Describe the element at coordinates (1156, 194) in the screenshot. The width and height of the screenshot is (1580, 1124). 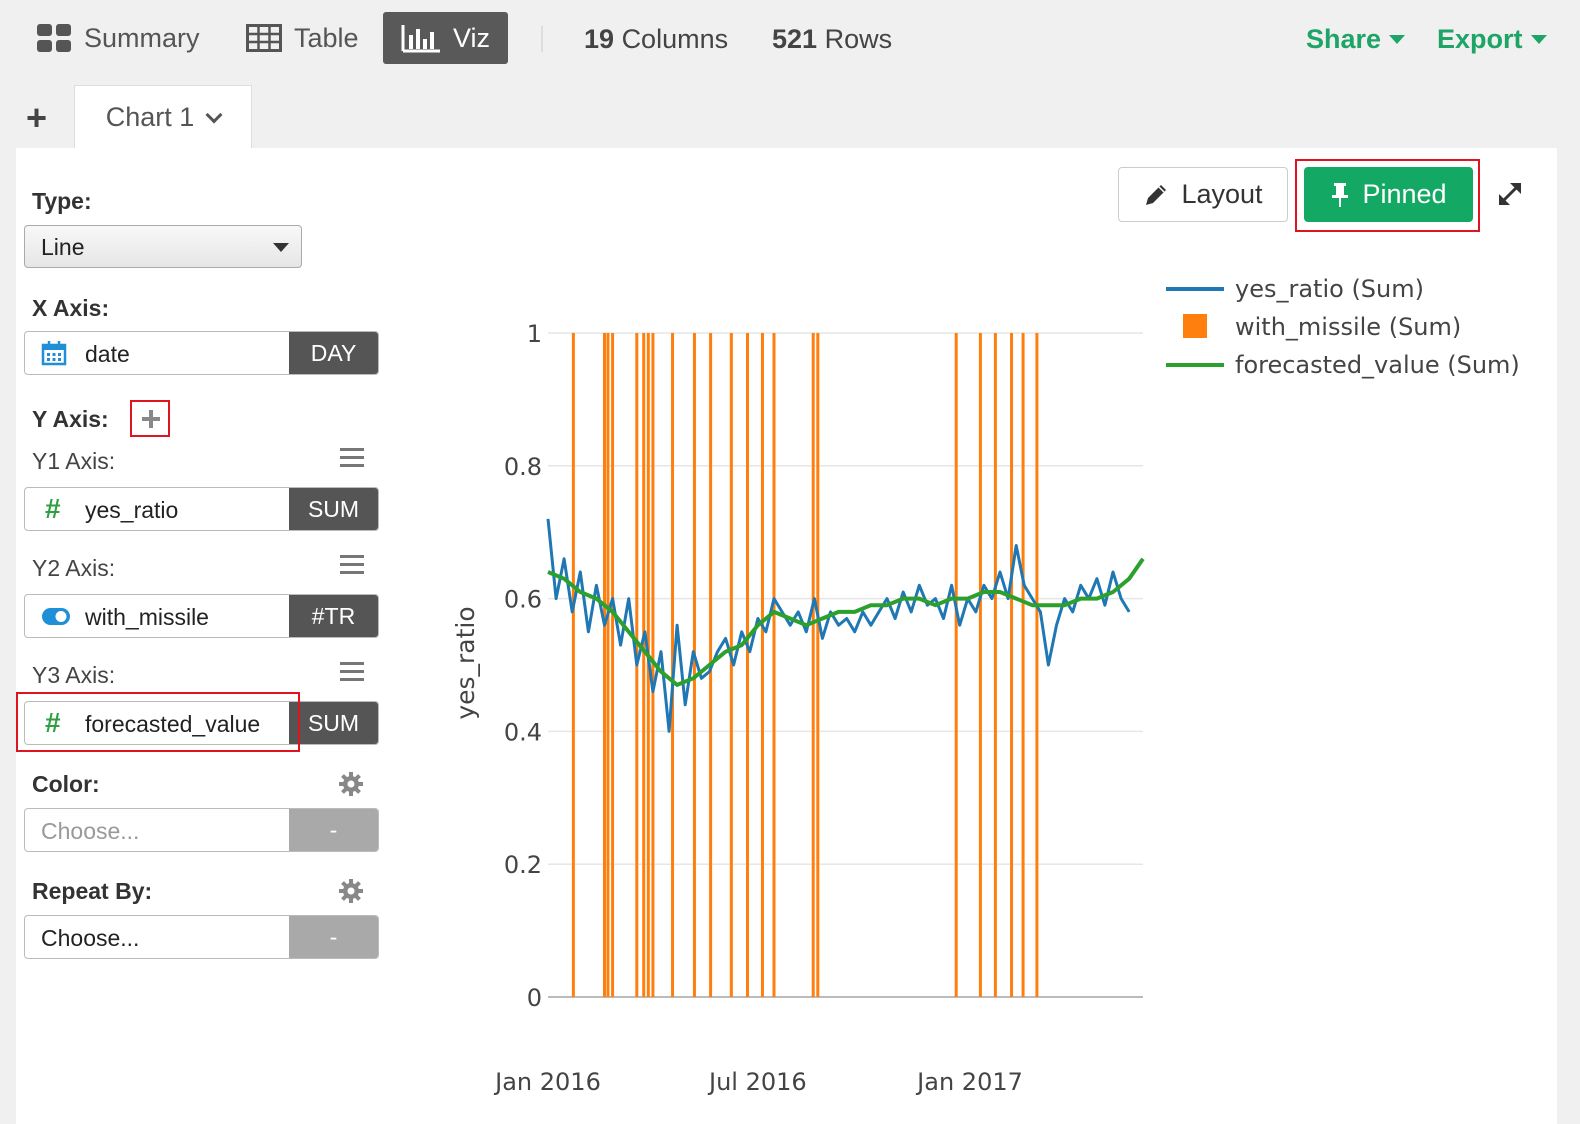
I see `pencil-icon` at that location.